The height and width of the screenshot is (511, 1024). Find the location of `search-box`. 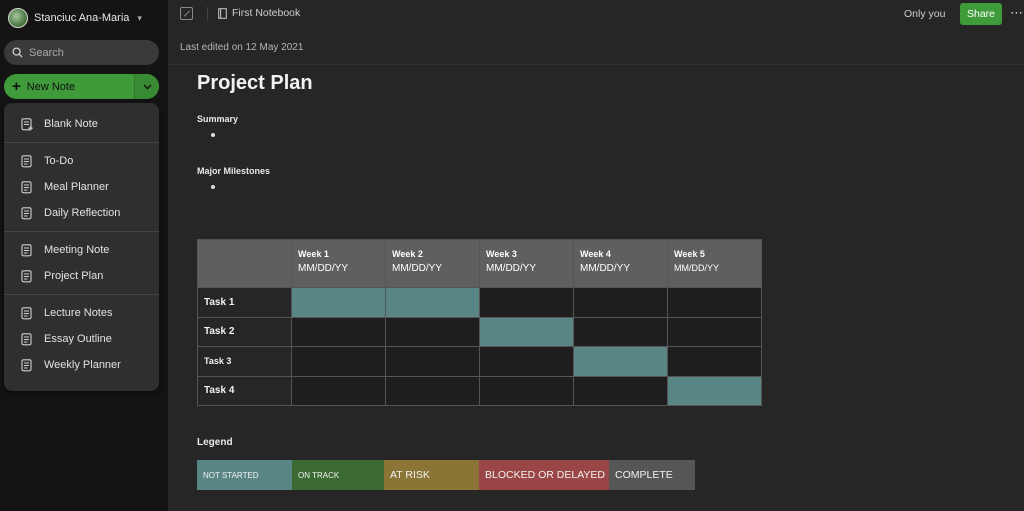

search-box is located at coordinates (81, 52).